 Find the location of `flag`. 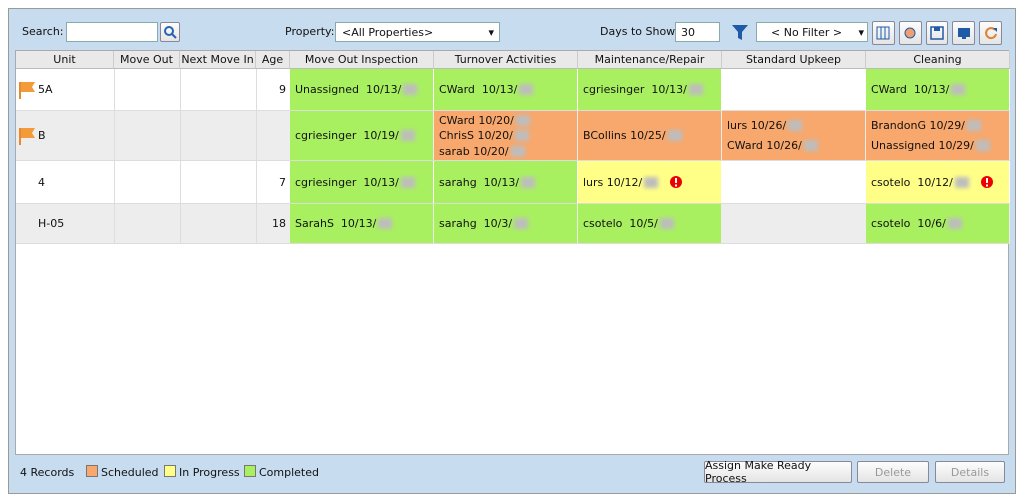

flag is located at coordinates (27, 137).